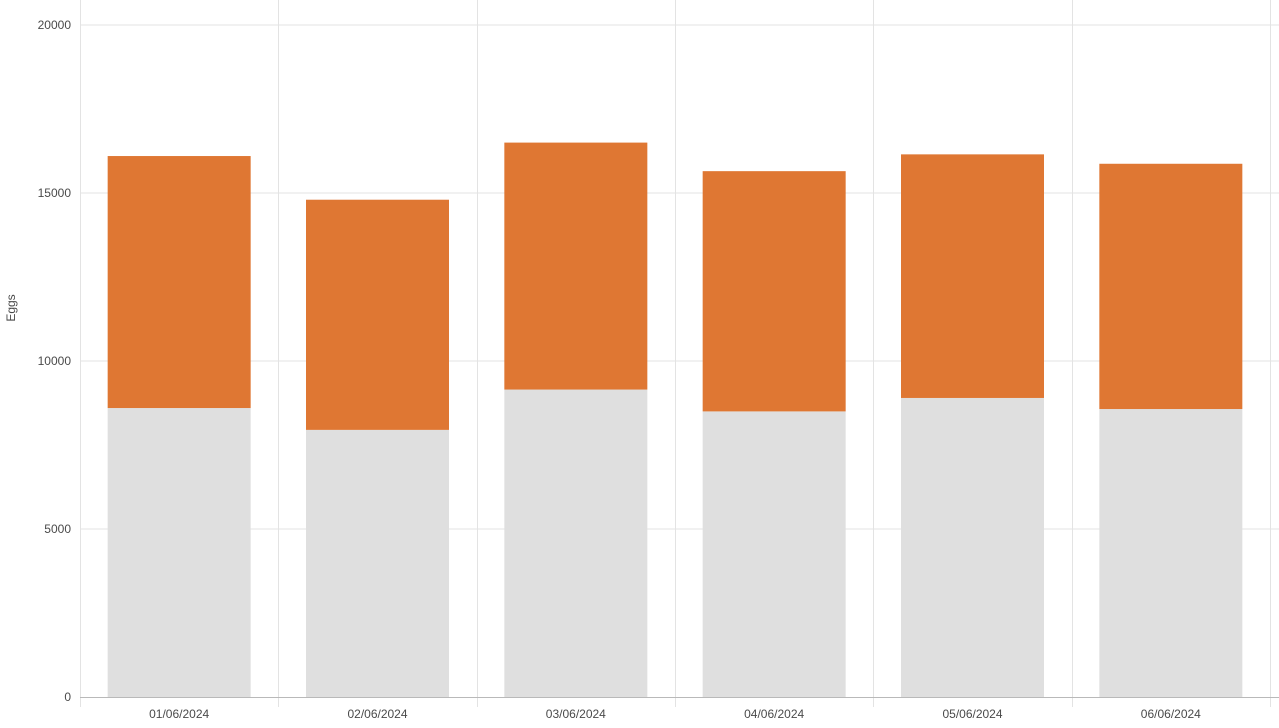 Image resolution: width=1279 pixels, height=728 pixels. What do you see at coordinates (55, 361) in the screenshot?
I see `y-tick-label-2: 10000` at bounding box center [55, 361].